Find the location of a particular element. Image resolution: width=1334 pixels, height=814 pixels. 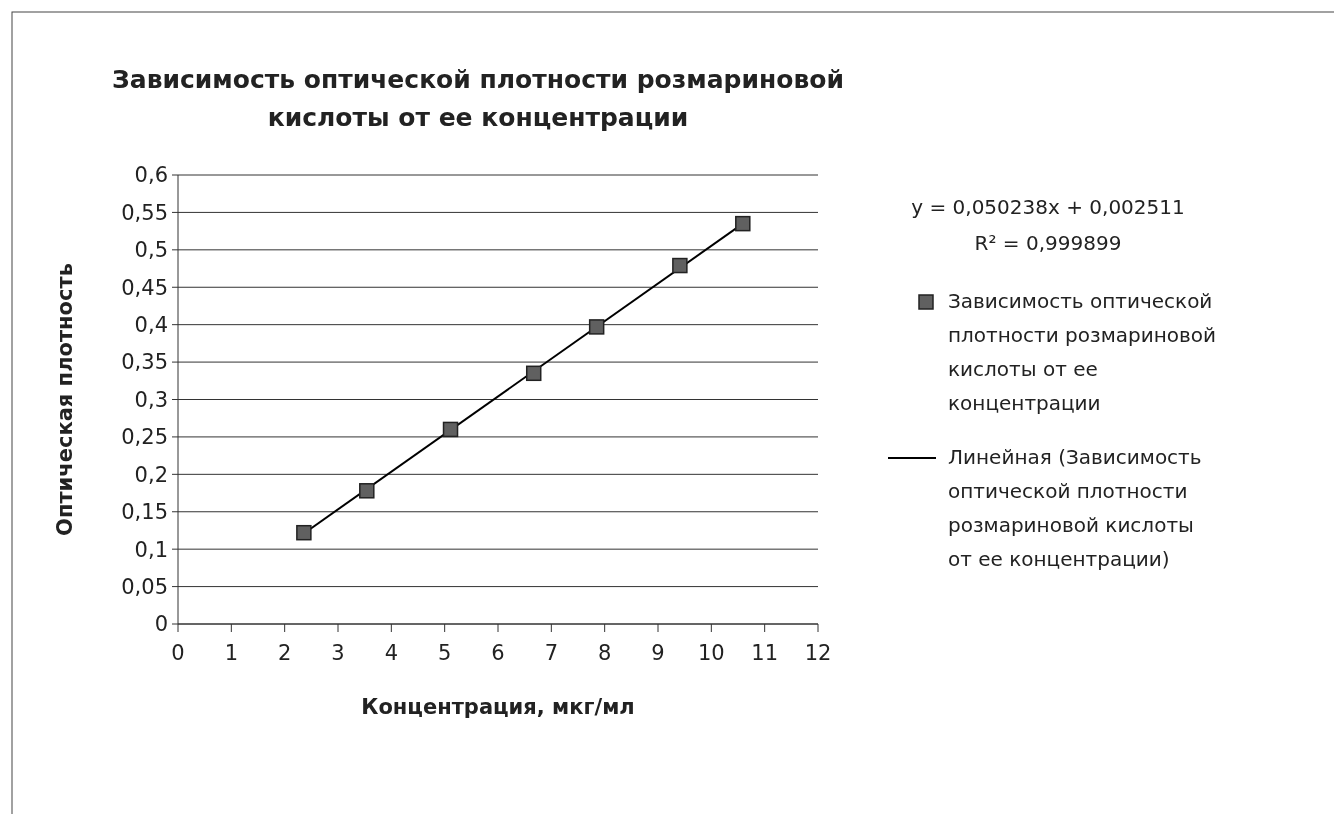

y-tick-label: 0,4 is located at coordinates (151, 325).